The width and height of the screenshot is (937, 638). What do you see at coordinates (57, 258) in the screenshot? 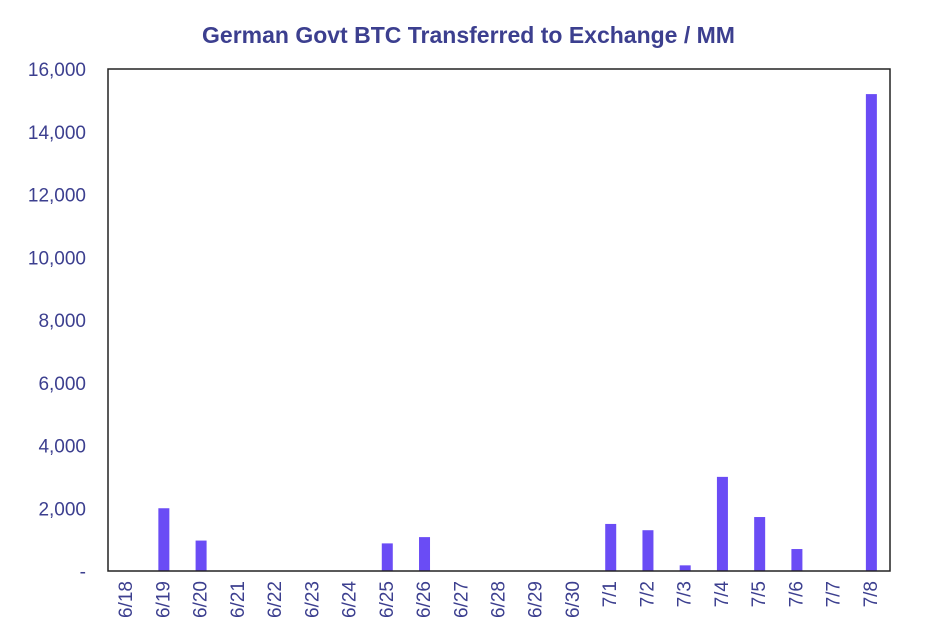
I see `y-tick-label: 10,000` at bounding box center [57, 258].